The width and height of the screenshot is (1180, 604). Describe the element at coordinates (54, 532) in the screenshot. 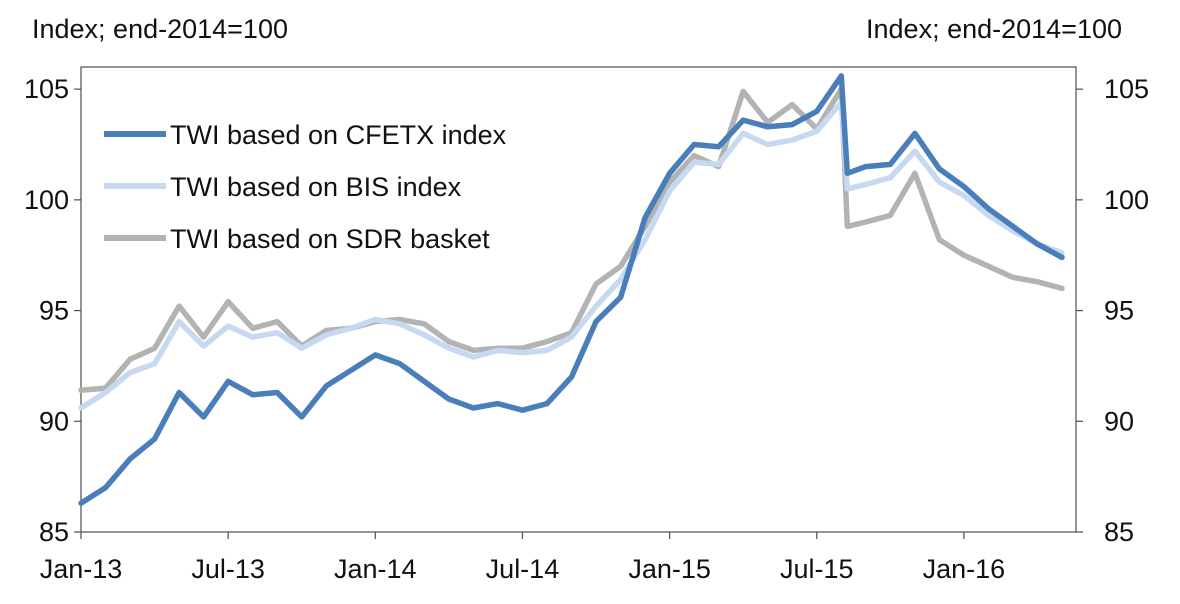

I see `y-tick-label-left: 85` at that location.